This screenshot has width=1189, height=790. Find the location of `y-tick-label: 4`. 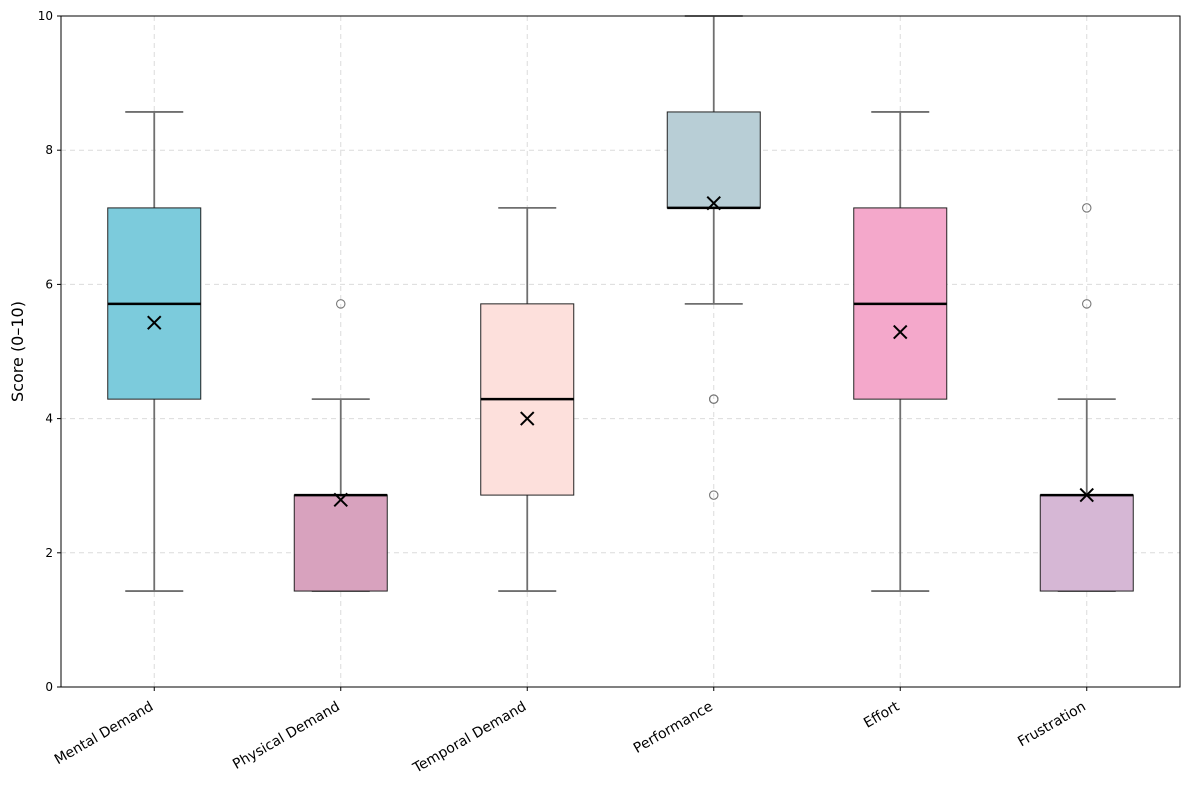

y-tick-label: 4 is located at coordinates (49, 419).